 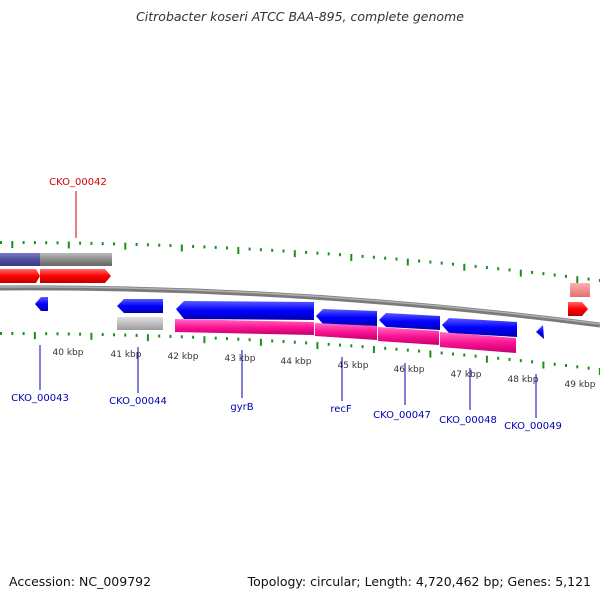 I want to click on genome-backbone, so click(x=300, y=306).